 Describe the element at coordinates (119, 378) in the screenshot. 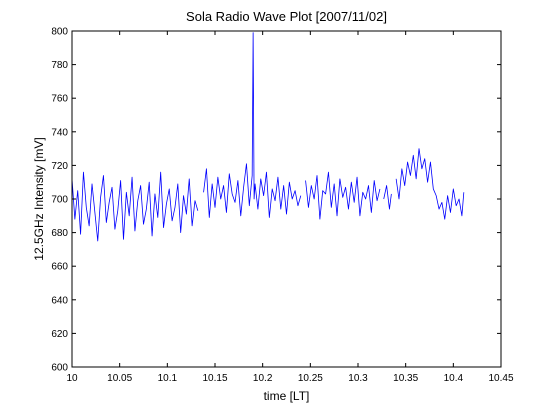

I see `x-tick-label: 10.05` at that location.